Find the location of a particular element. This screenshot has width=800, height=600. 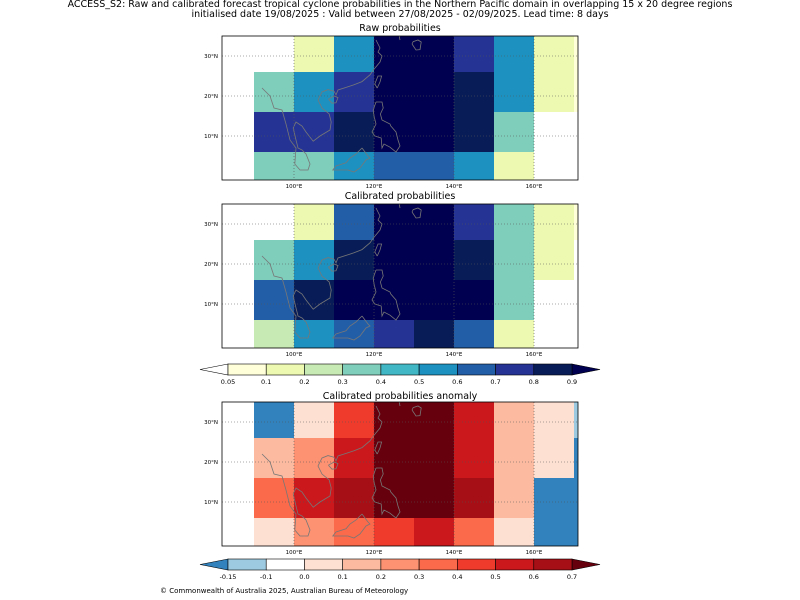

y-tick-label: 30°N is located at coordinates (211, 57).